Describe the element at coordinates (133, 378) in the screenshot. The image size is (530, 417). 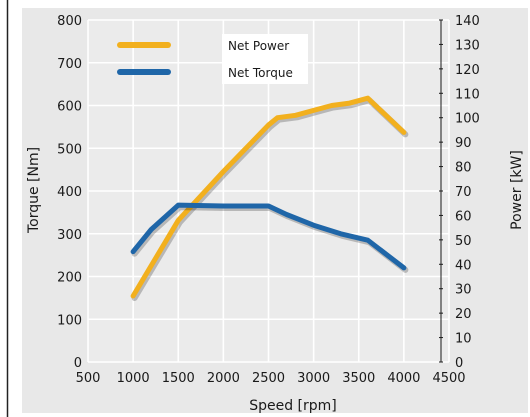
I see `x-tick-label: 1000` at that location.